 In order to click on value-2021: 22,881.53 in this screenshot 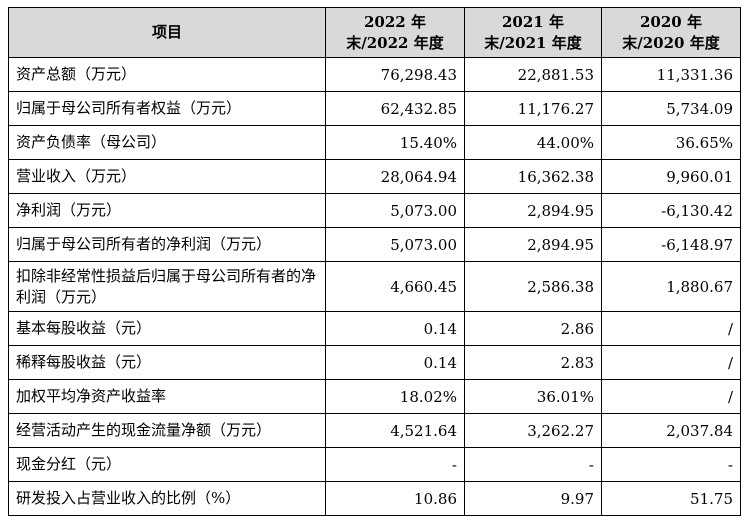, I will do `click(533, 74)`.